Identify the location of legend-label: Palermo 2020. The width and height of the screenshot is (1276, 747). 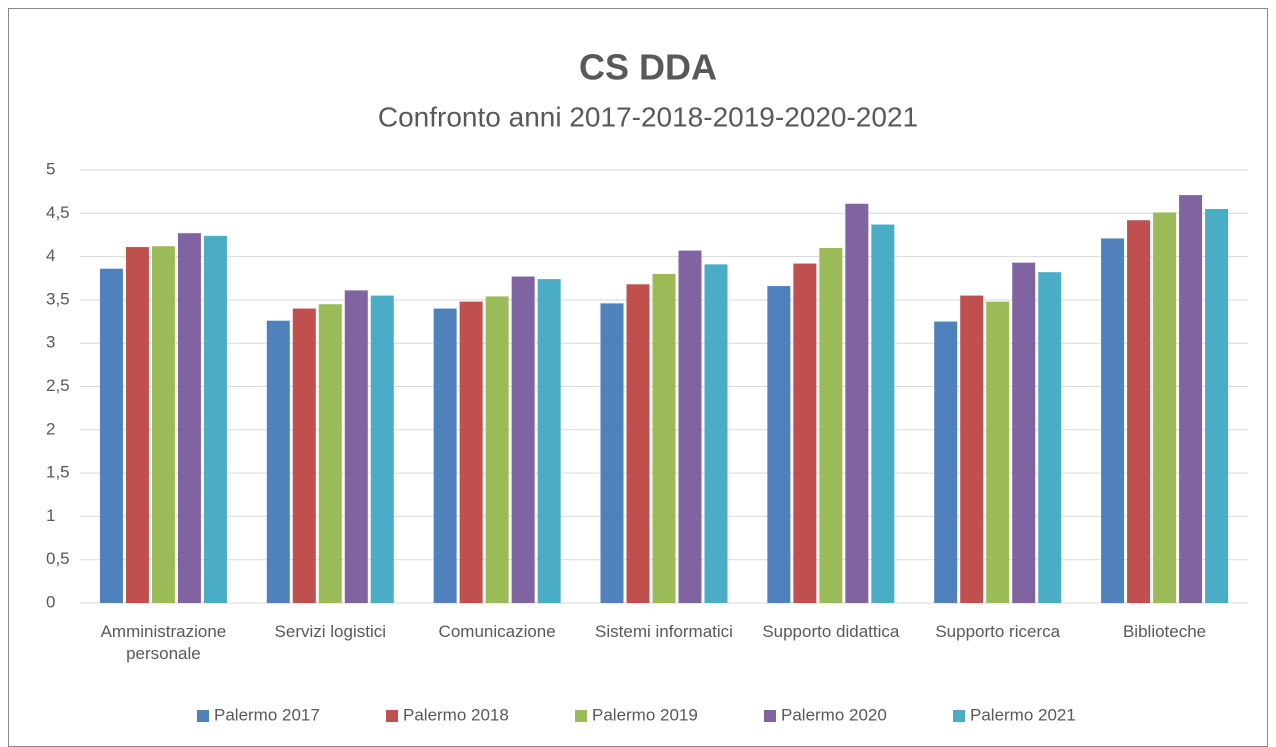
(834, 714).